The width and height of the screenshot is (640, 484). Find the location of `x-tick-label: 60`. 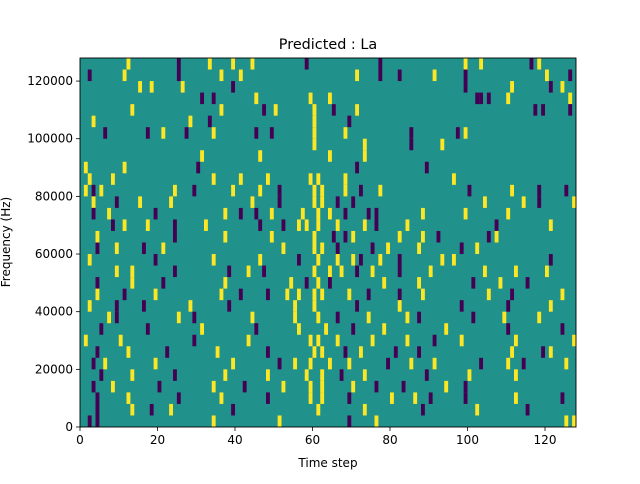

x-tick-label: 60 is located at coordinates (312, 440).